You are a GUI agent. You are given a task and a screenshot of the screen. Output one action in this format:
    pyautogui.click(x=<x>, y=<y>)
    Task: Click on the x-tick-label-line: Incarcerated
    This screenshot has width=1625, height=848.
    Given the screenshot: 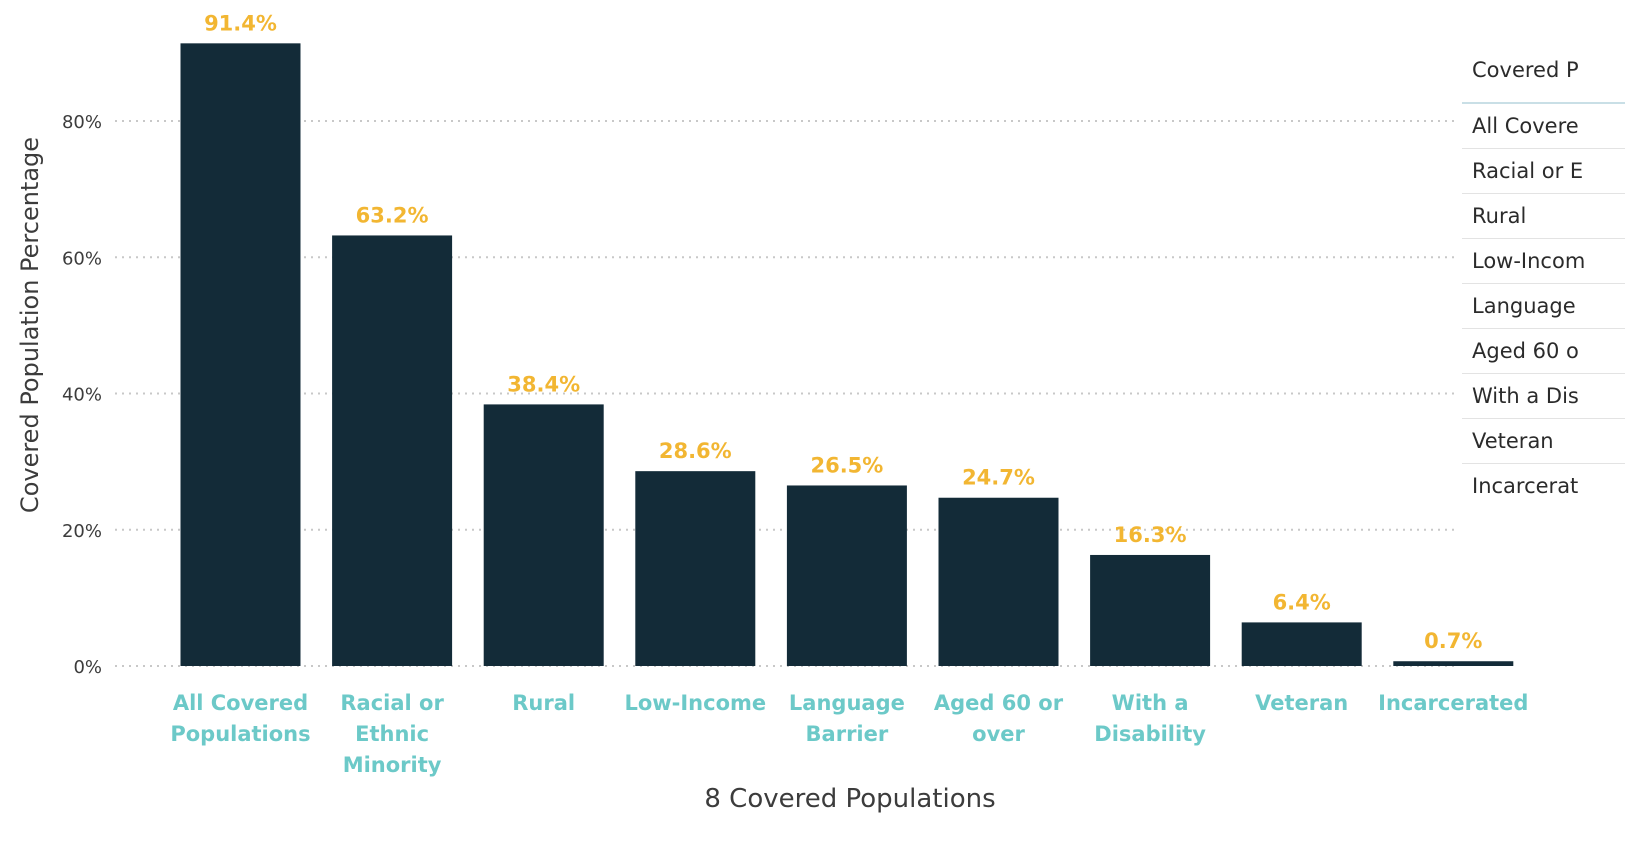 What is the action you would take?
    pyautogui.click(x=1453, y=703)
    